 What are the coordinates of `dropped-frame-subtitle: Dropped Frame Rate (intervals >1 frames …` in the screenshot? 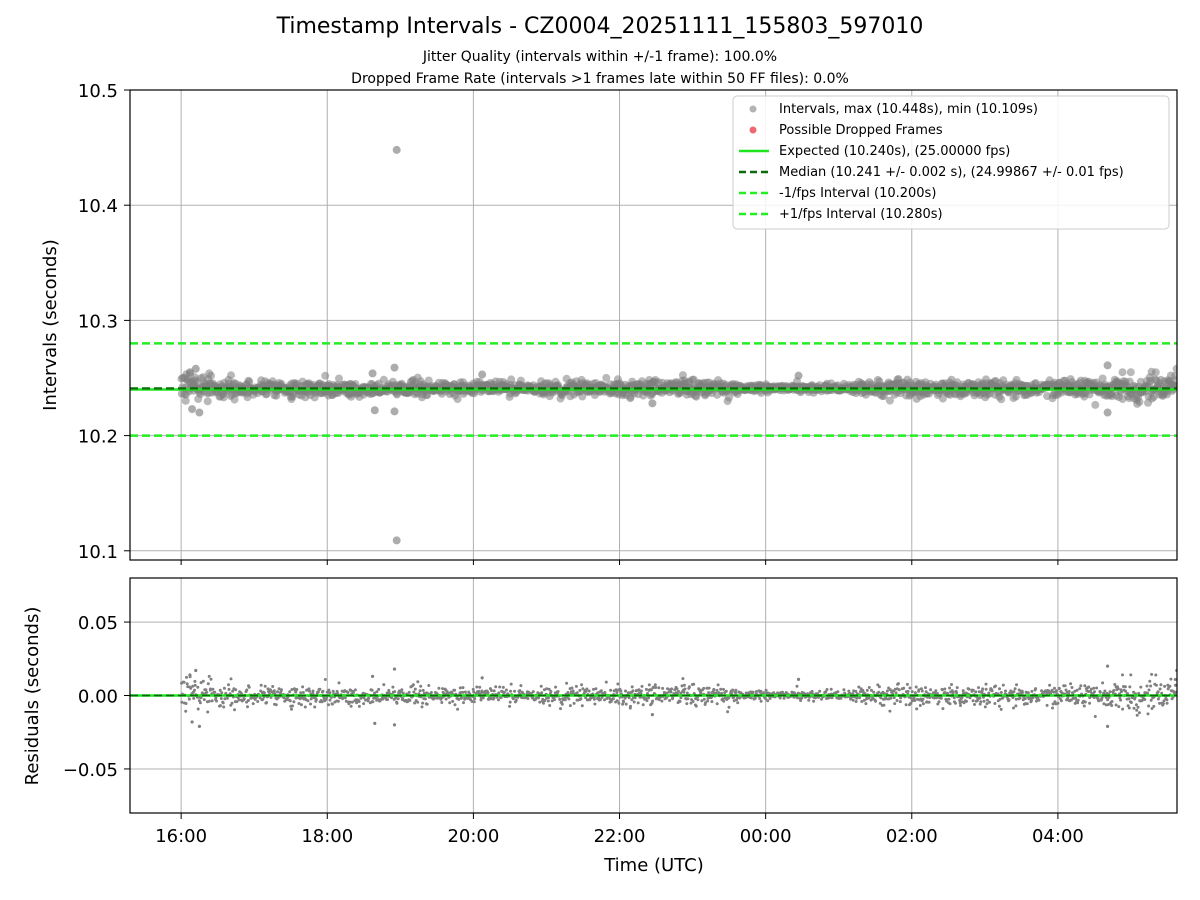 It's located at (600, 79).